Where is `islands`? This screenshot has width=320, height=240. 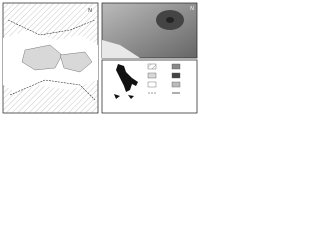 islands is located at coordinates (124, 96).